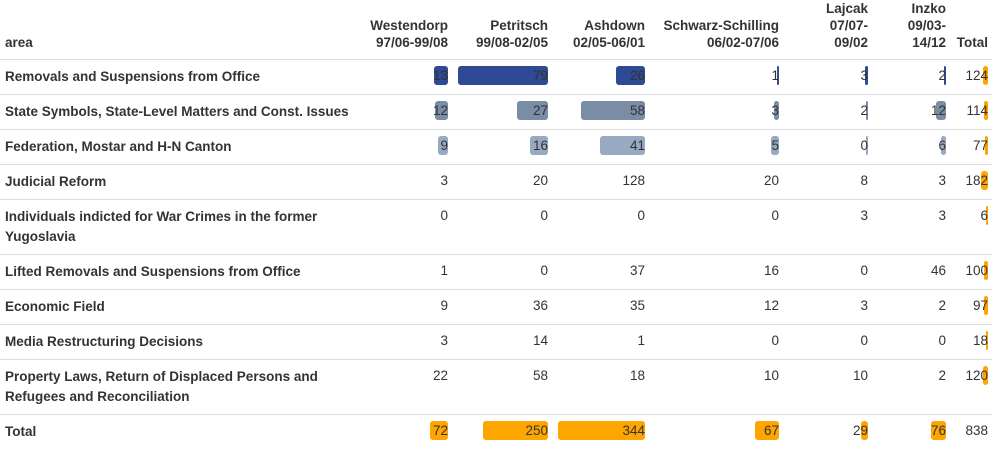 This screenshot has height=449, width=992. Describe the element at coordinates (980, 305) in the screenshot. I see `cell-value: 97` at that location.